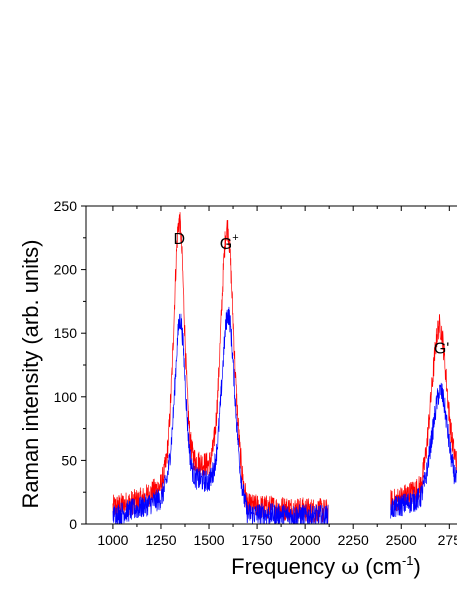  Describe the element at coordinates (73, 524) in the screenshot. I see `y-tick-label: 0` at that location.